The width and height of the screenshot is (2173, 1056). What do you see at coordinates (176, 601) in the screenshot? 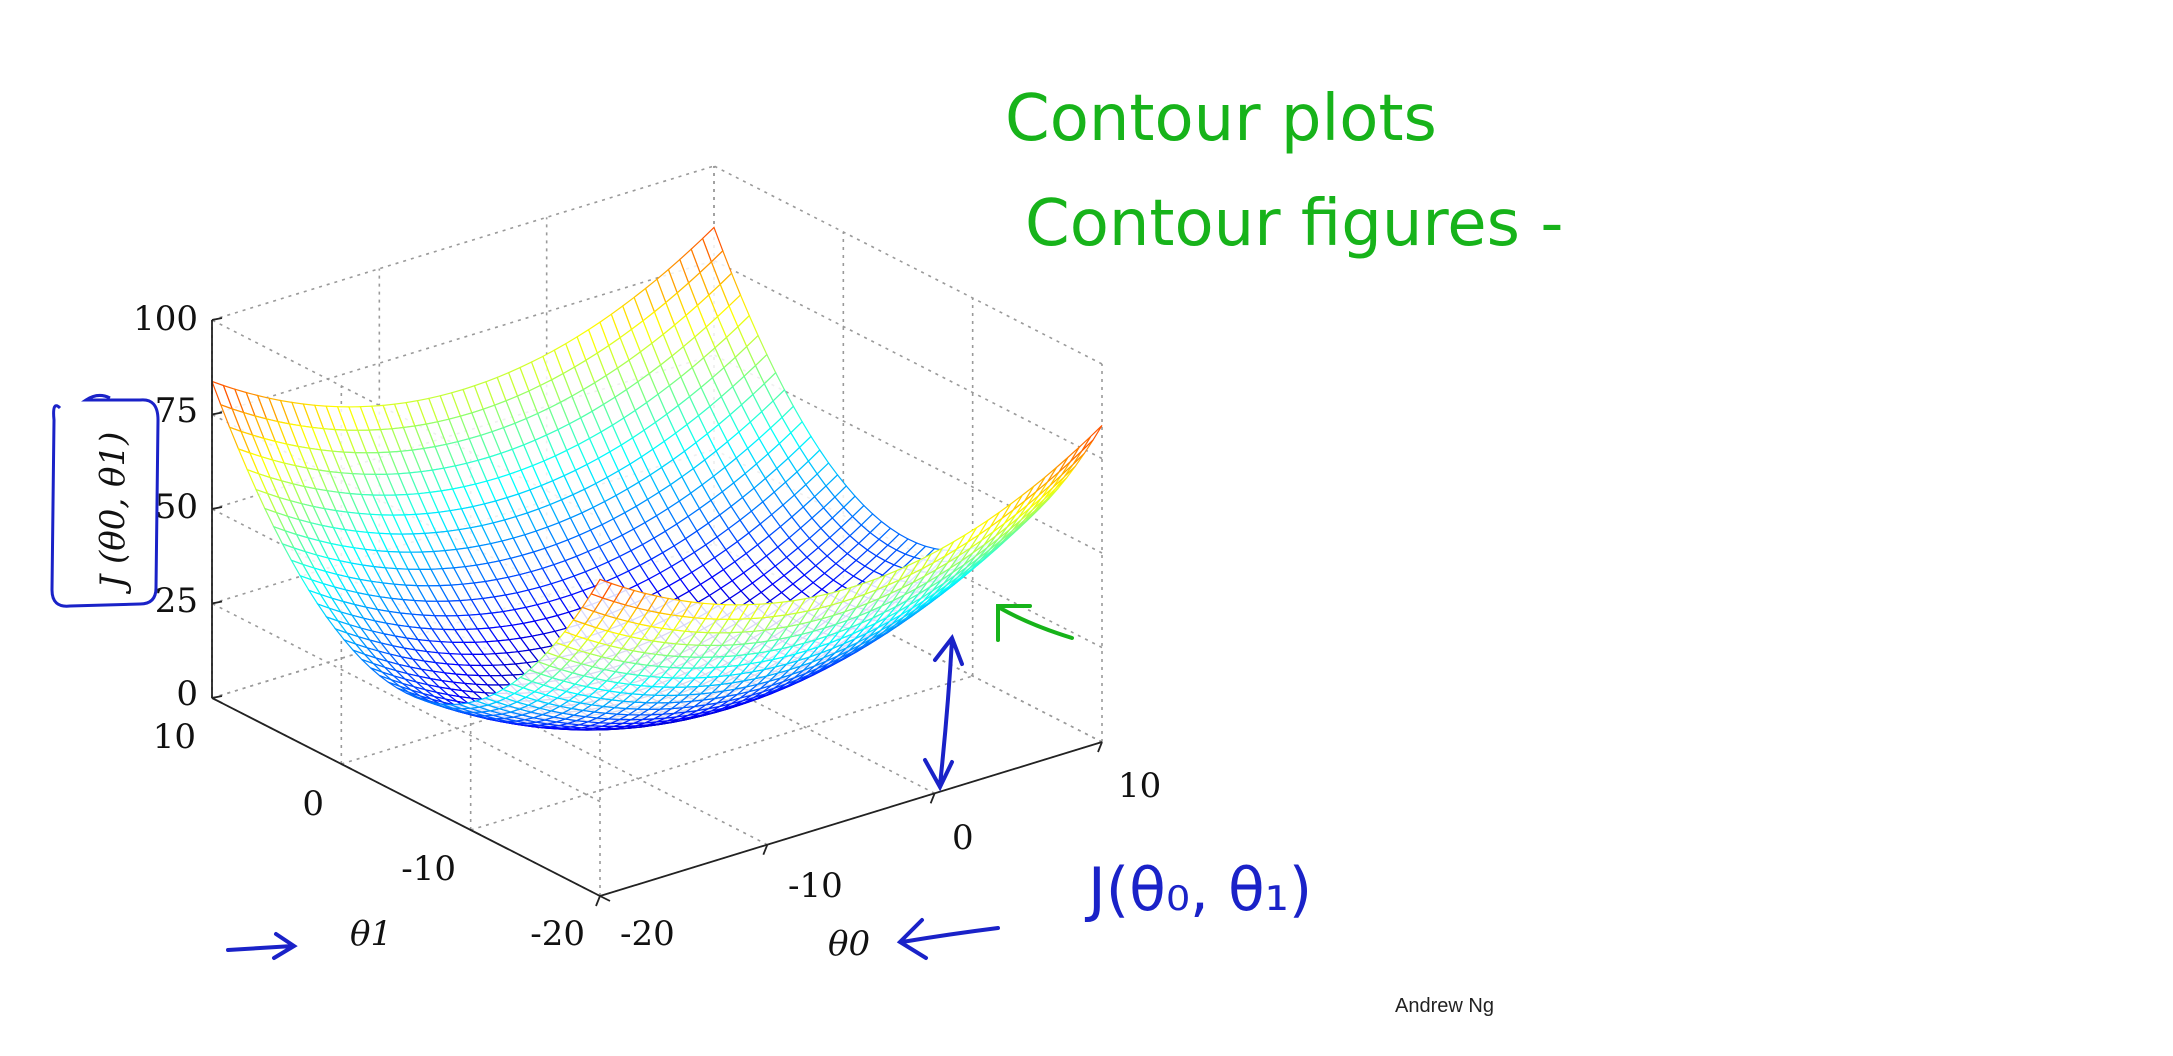
I see `z-tick-25: 25` at bounding box center [176, 601].